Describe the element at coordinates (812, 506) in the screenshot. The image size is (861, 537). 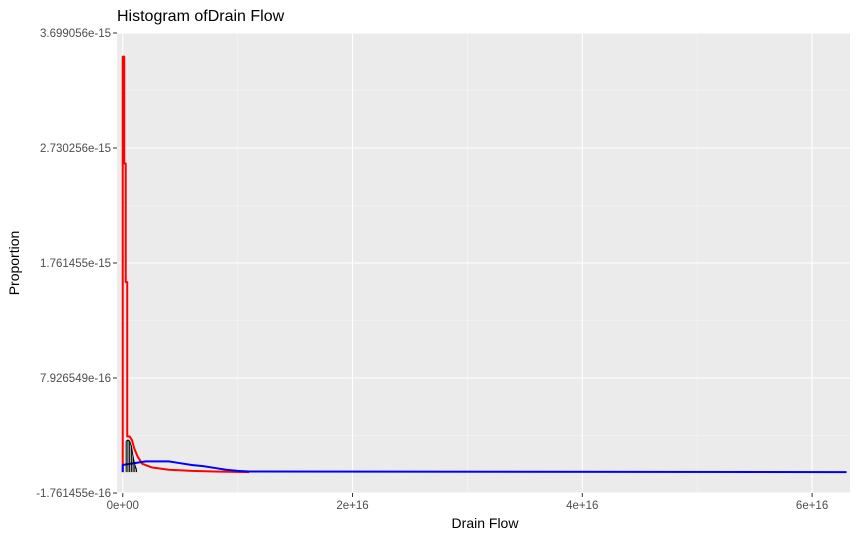
I see `x-tick-label: 6e+16` at that location.